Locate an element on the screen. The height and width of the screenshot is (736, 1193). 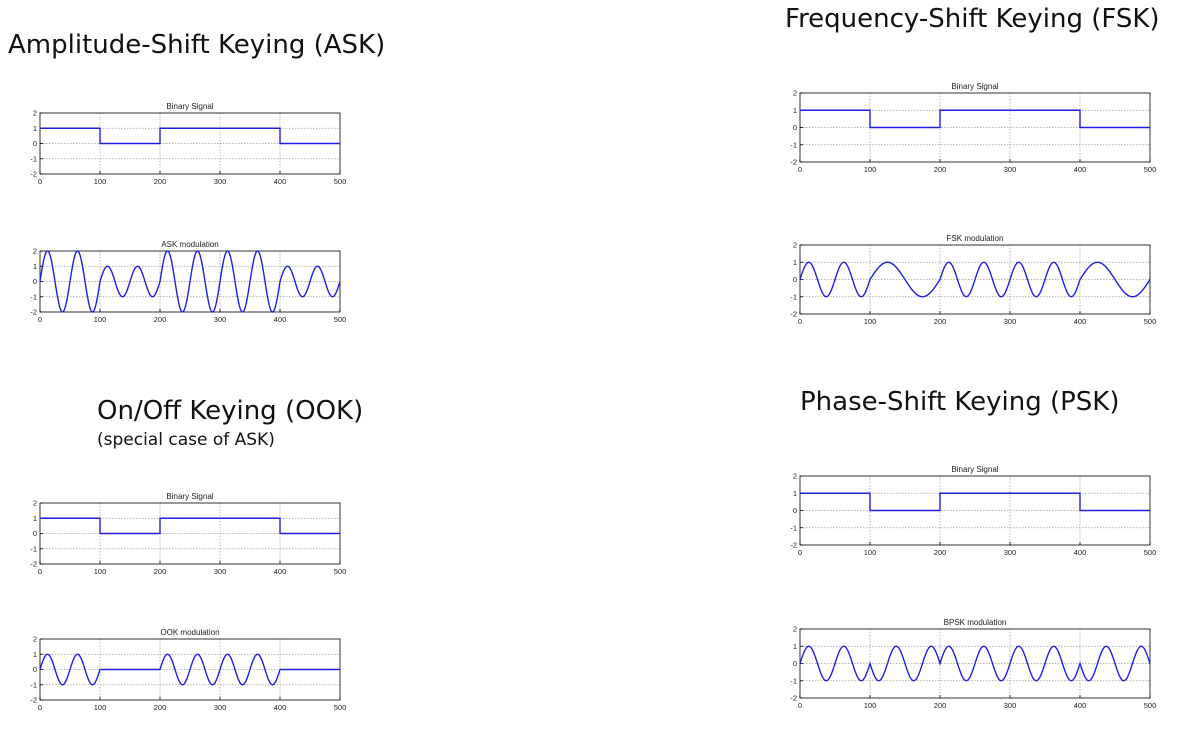
fsk-heading: Frequency-Shift Keying (FSK) is located at coordinates (972, 19).